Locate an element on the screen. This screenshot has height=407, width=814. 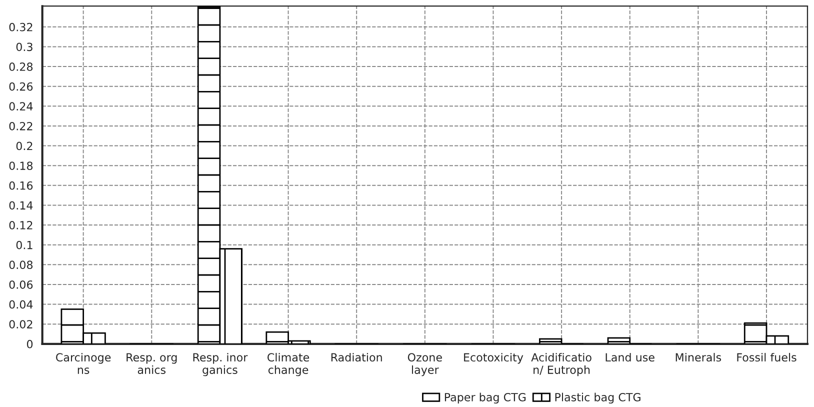
y-tick-label: 0.12 is located at coordinates (20, 225).